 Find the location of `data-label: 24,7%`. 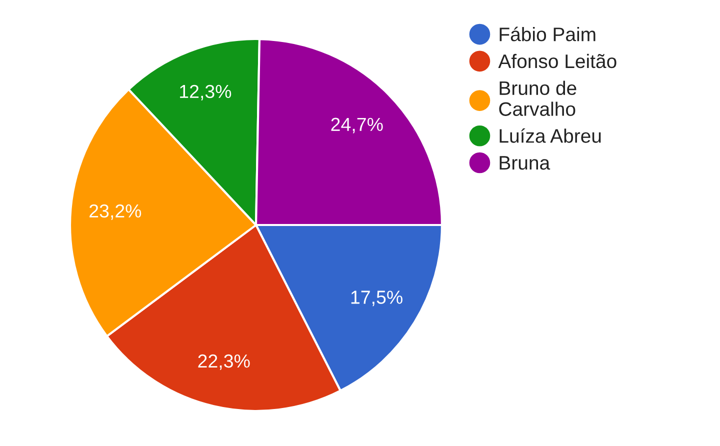

data-label: 24,7% is located at coordinates (357, 126).